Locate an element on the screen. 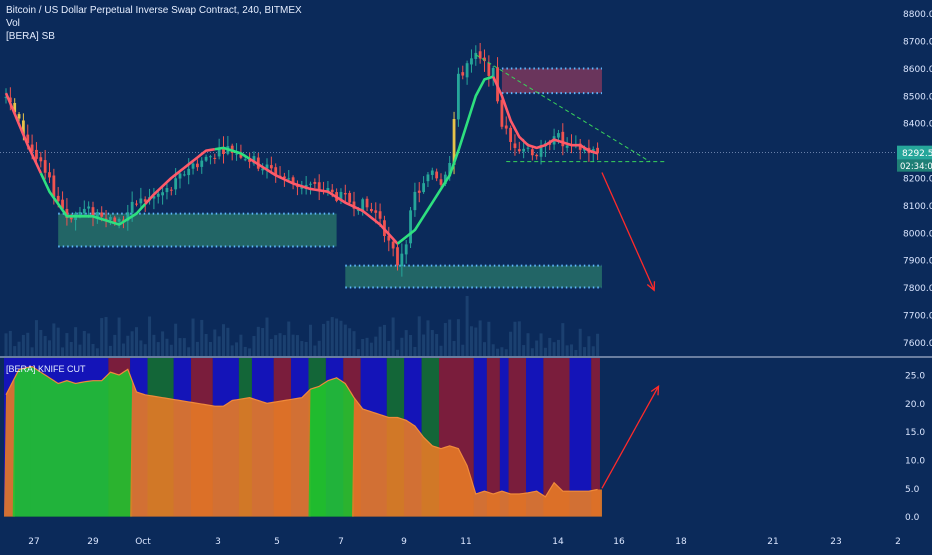  current-price-badge: 8292.5 02:34:00 is located at coordinates (914, 159).